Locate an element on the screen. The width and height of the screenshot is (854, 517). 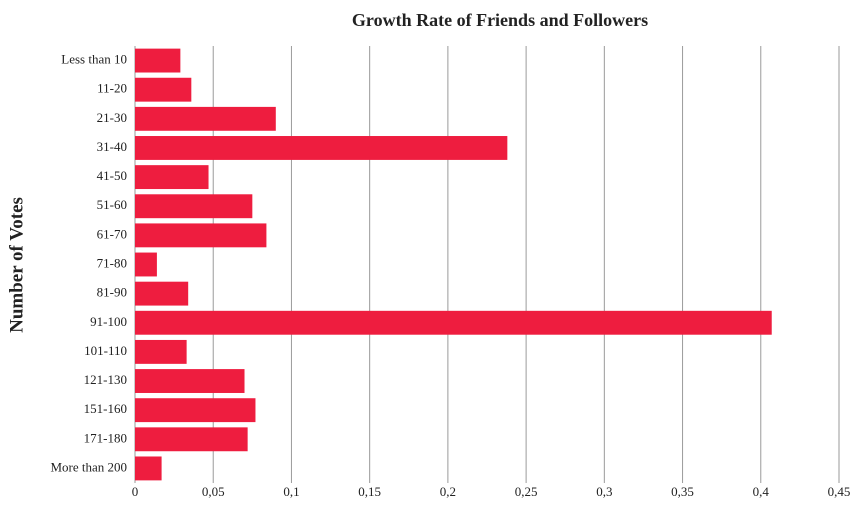
x-tick-label: 0,25 is located at coordinates (526, 491).